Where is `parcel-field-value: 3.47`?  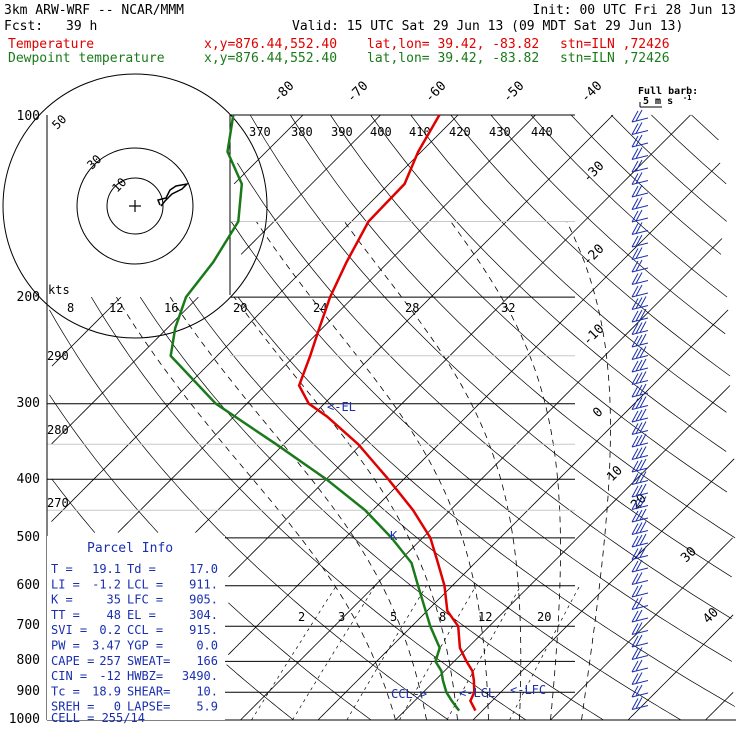
parcel-field-value: 3.47 is located at coordinates (106, 646).